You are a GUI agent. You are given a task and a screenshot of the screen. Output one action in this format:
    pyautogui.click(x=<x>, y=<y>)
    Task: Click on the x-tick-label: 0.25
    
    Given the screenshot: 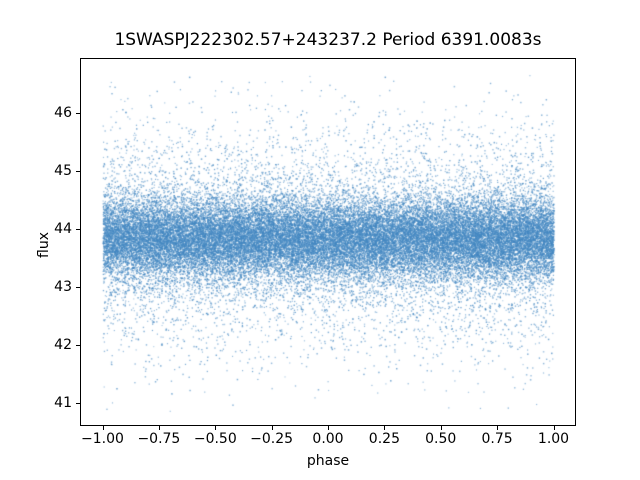 What is the action you would take?
    pyautogui.click(x=384, y=439)
    